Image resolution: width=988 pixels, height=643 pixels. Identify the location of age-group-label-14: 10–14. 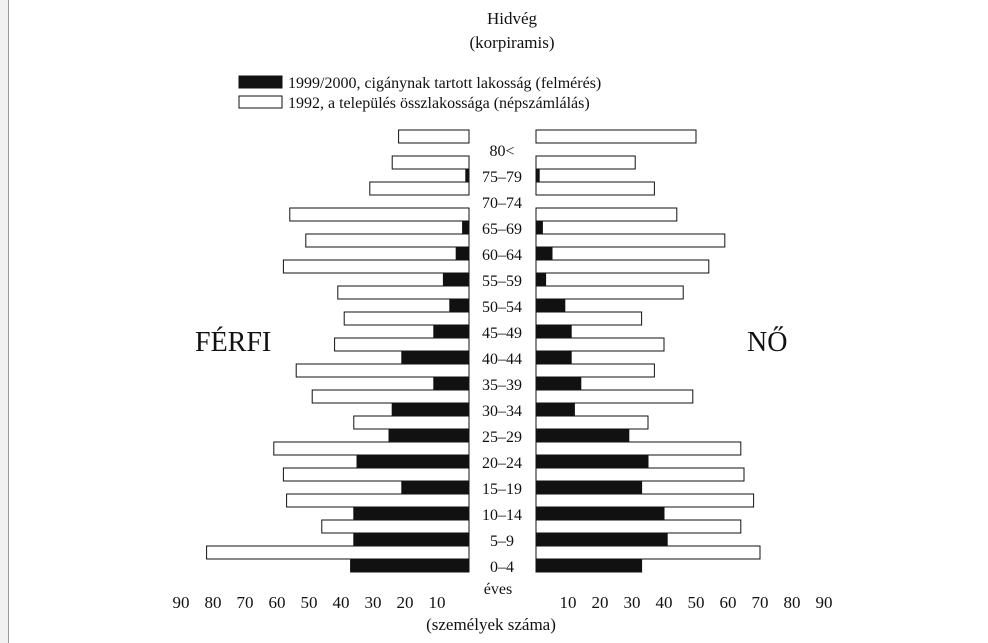
(502, 515).